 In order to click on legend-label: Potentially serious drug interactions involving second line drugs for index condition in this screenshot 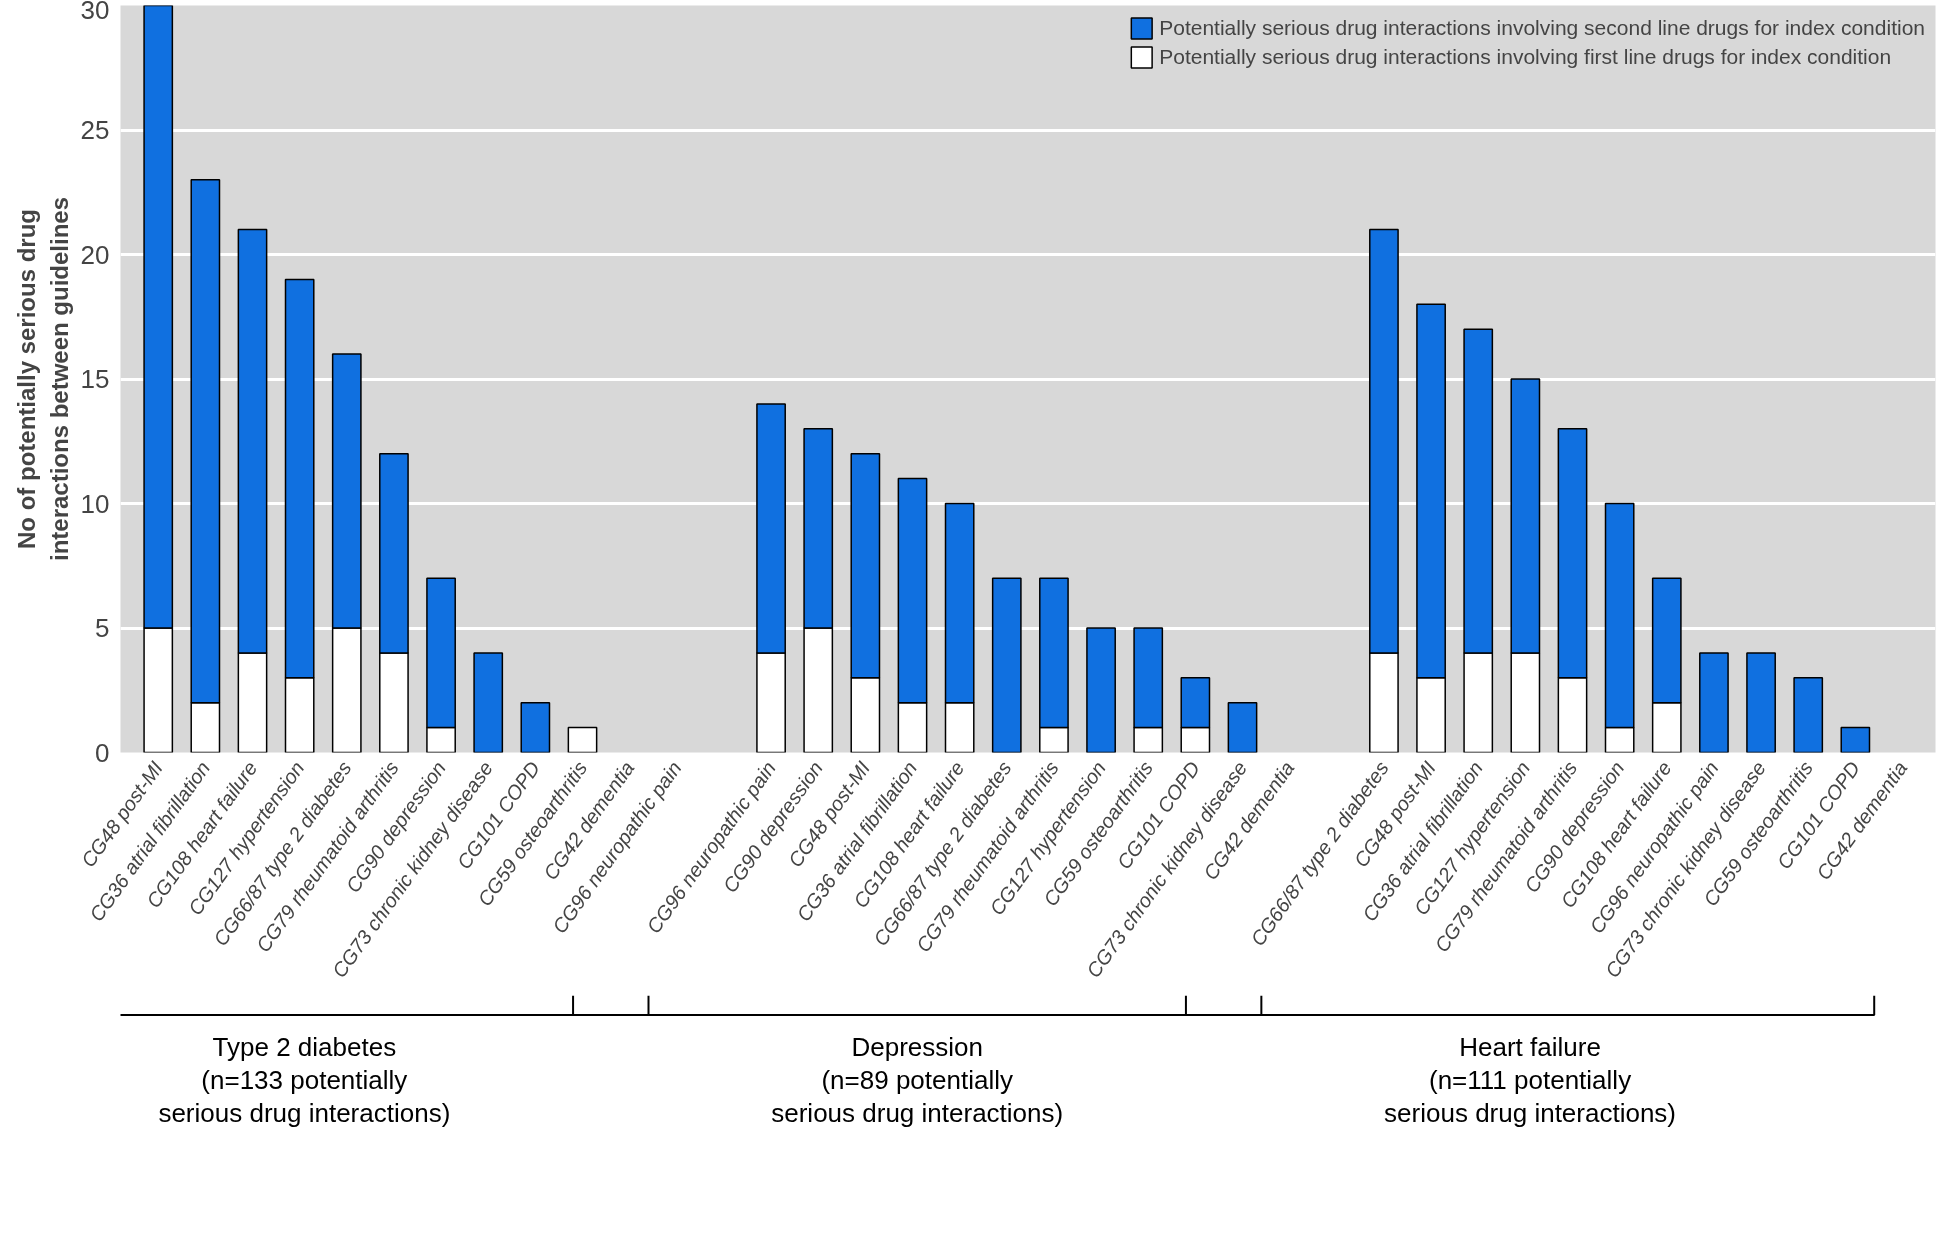, I will do `click(1542, 28)`.